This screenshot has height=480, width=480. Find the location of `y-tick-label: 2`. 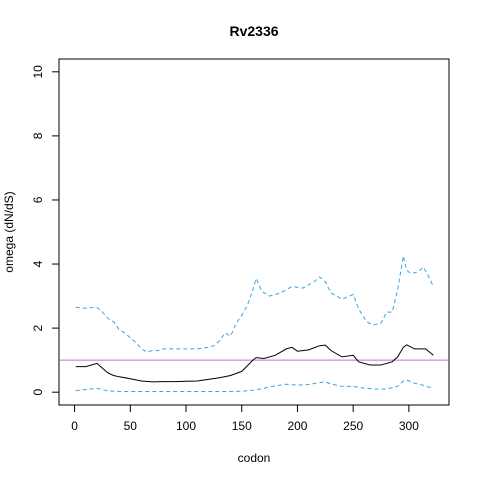

y-tick-label: 2 is located at coordinates (38, 327).